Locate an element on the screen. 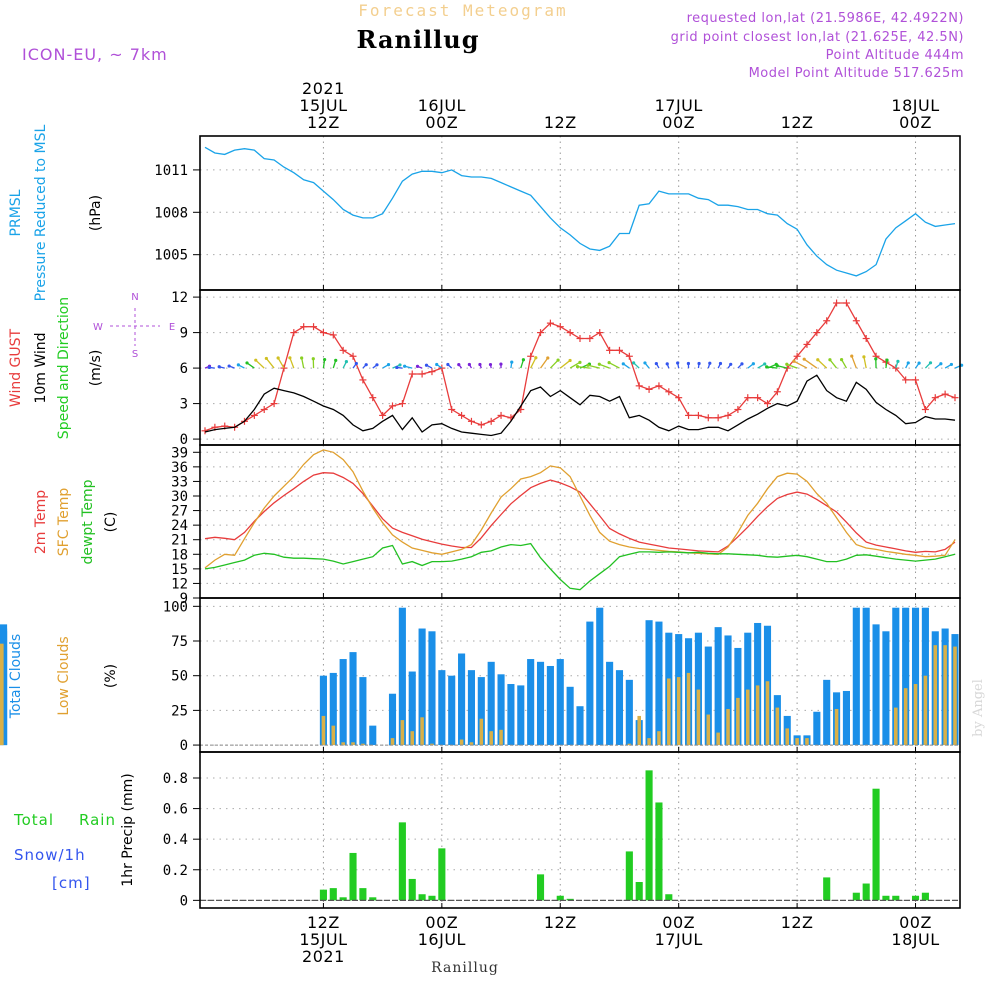 This screenshot has width=1000, height=1000. location-title: Ranillug is located at coordinates (417, 39).